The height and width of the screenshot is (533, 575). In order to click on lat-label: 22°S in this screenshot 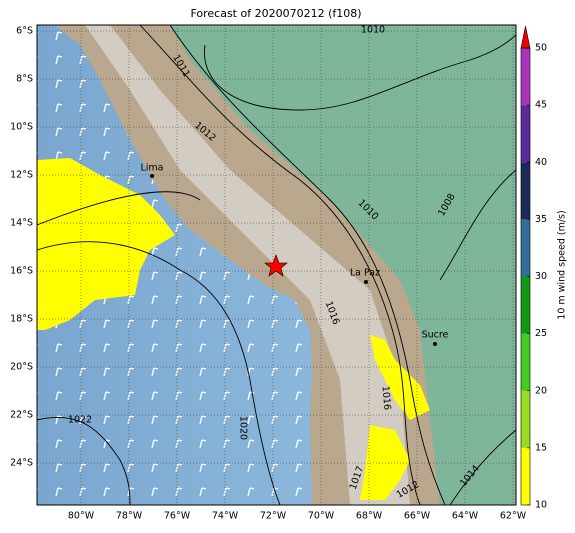, I will do `click(21, 415)`.